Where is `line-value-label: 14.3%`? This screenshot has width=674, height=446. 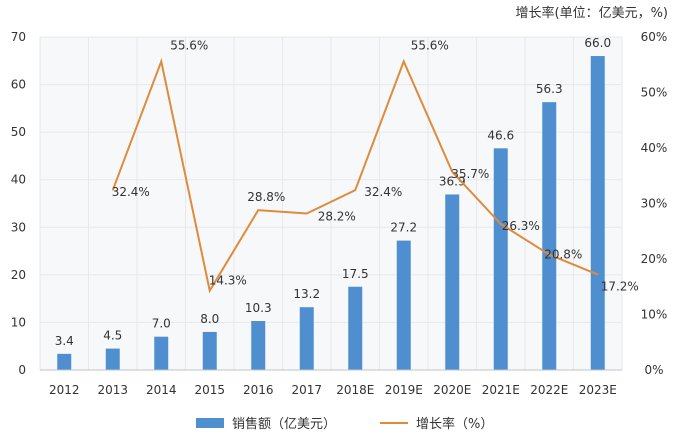
line-value-label: 14.3% is located at coordinates (228, 281).